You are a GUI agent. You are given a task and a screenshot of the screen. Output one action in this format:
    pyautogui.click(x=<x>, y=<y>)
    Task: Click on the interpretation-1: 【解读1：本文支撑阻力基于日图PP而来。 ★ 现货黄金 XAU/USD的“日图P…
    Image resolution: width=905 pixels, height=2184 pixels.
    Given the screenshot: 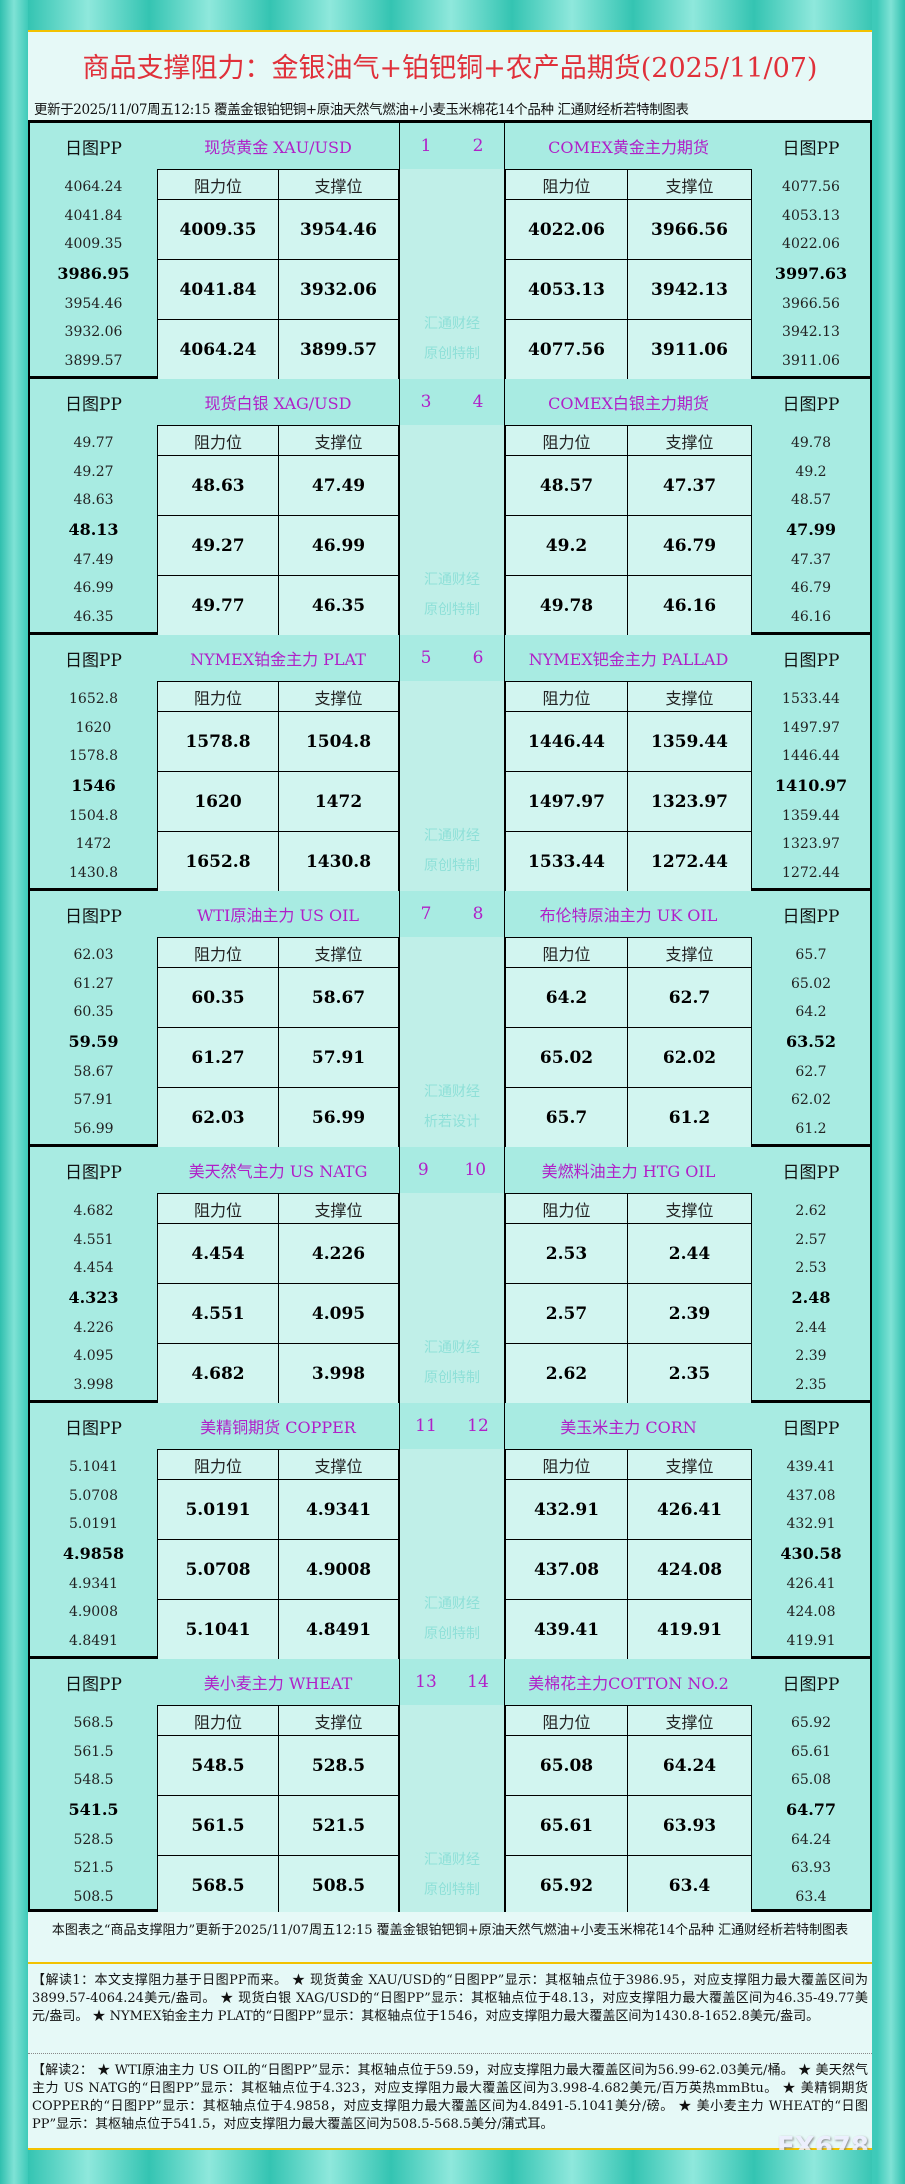 What is the action you would take?
    pyautogui.click(x=450, y=2009)
    